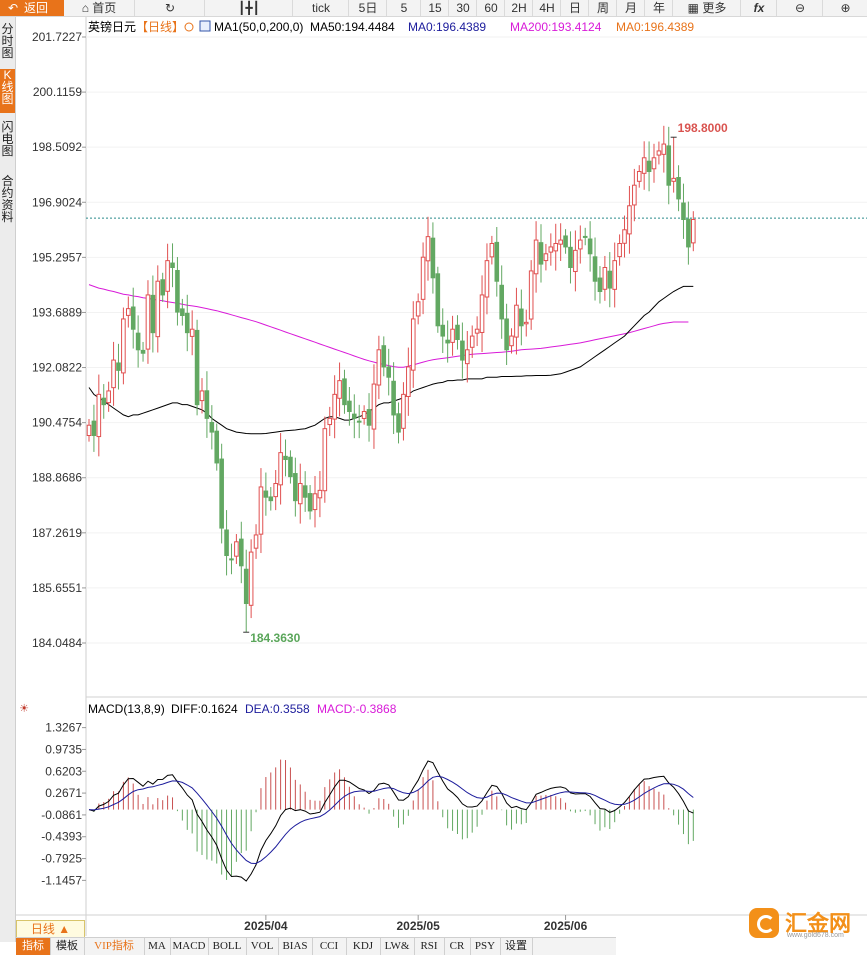  Describe the element at coordinates (844, 8) in the screenshot. I see `zoom-in-button: ⊕` at that location.